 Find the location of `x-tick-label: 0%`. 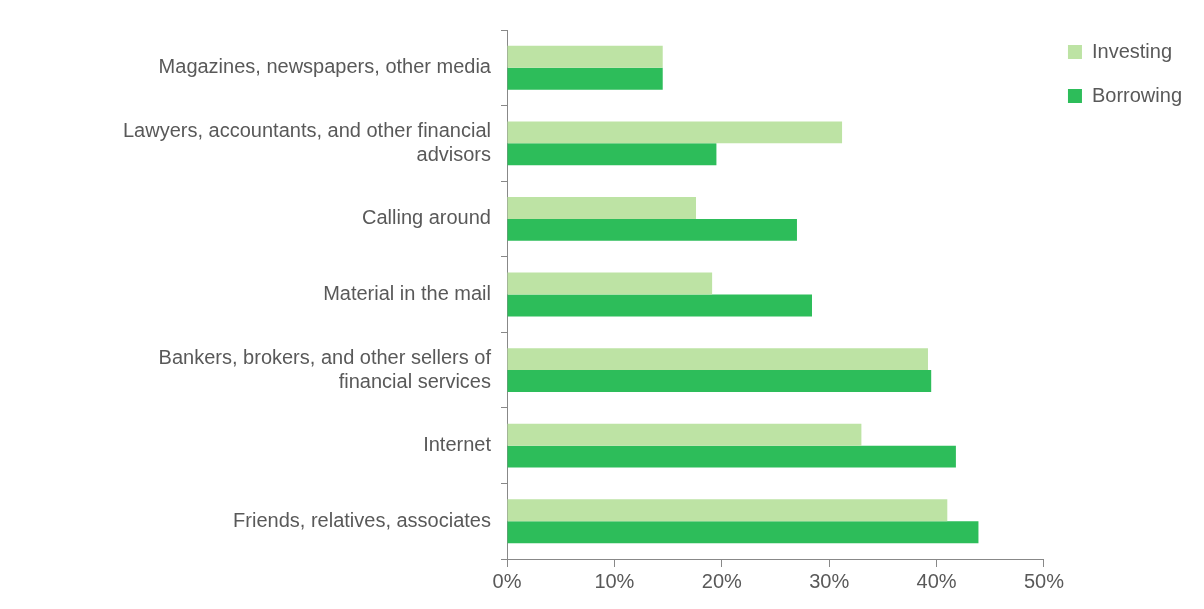

x-tick-label: 0% is located at coordinates (507, 580).